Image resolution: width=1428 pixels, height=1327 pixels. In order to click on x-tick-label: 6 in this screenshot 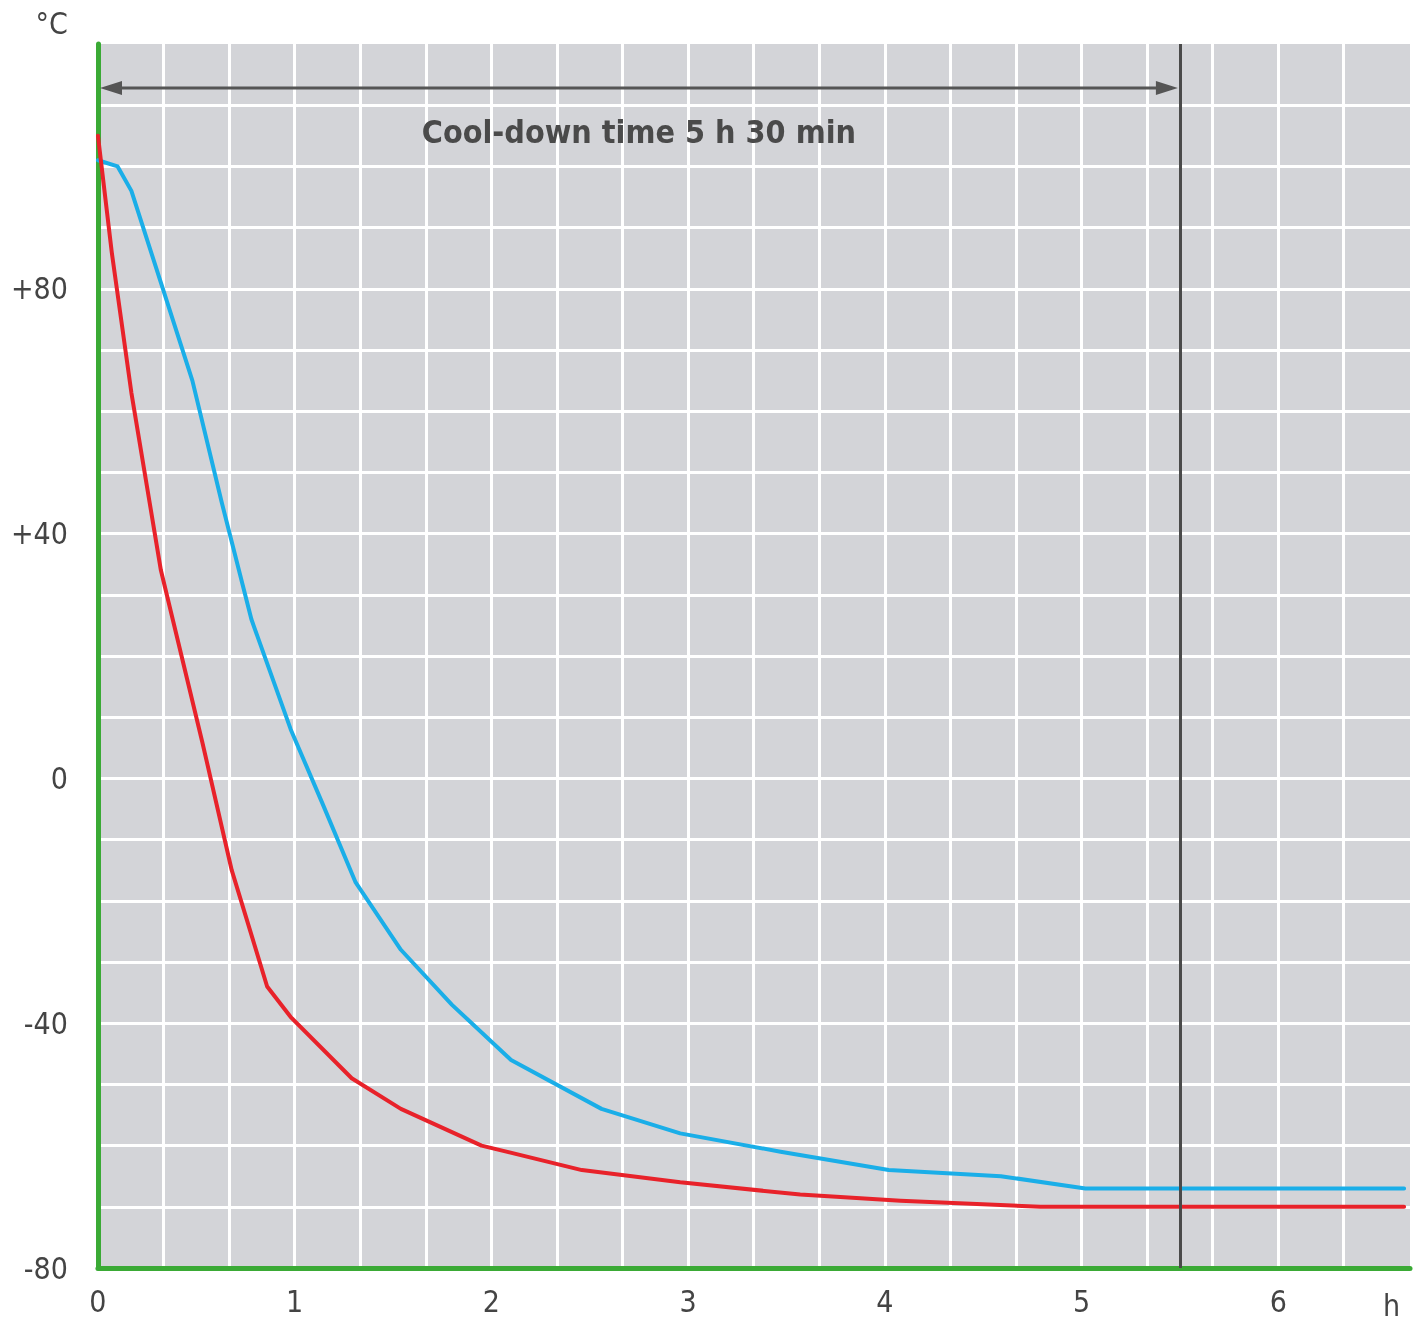, I will do `click(1278, 1301)`.